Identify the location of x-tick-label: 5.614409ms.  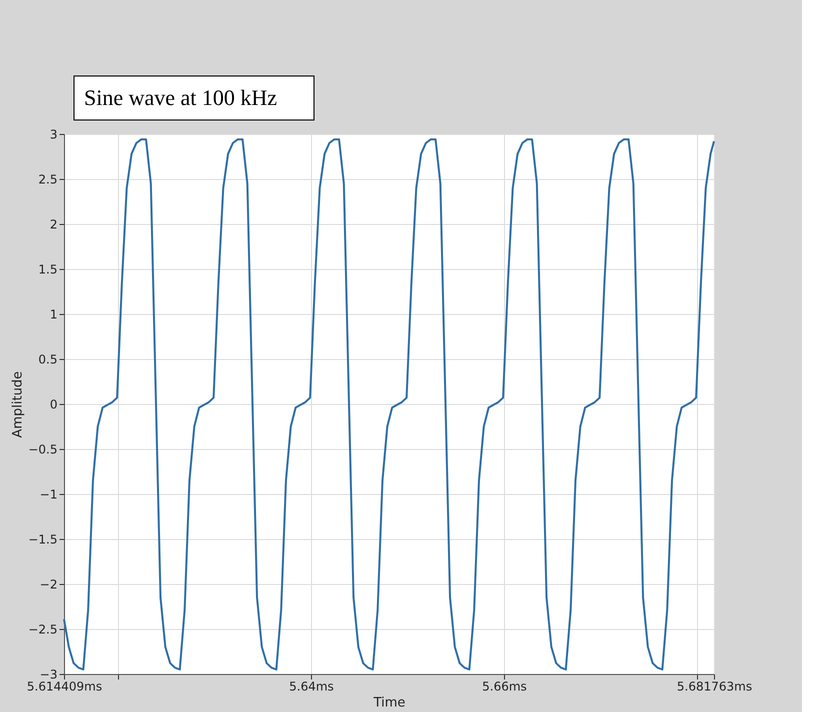
(64, 687).